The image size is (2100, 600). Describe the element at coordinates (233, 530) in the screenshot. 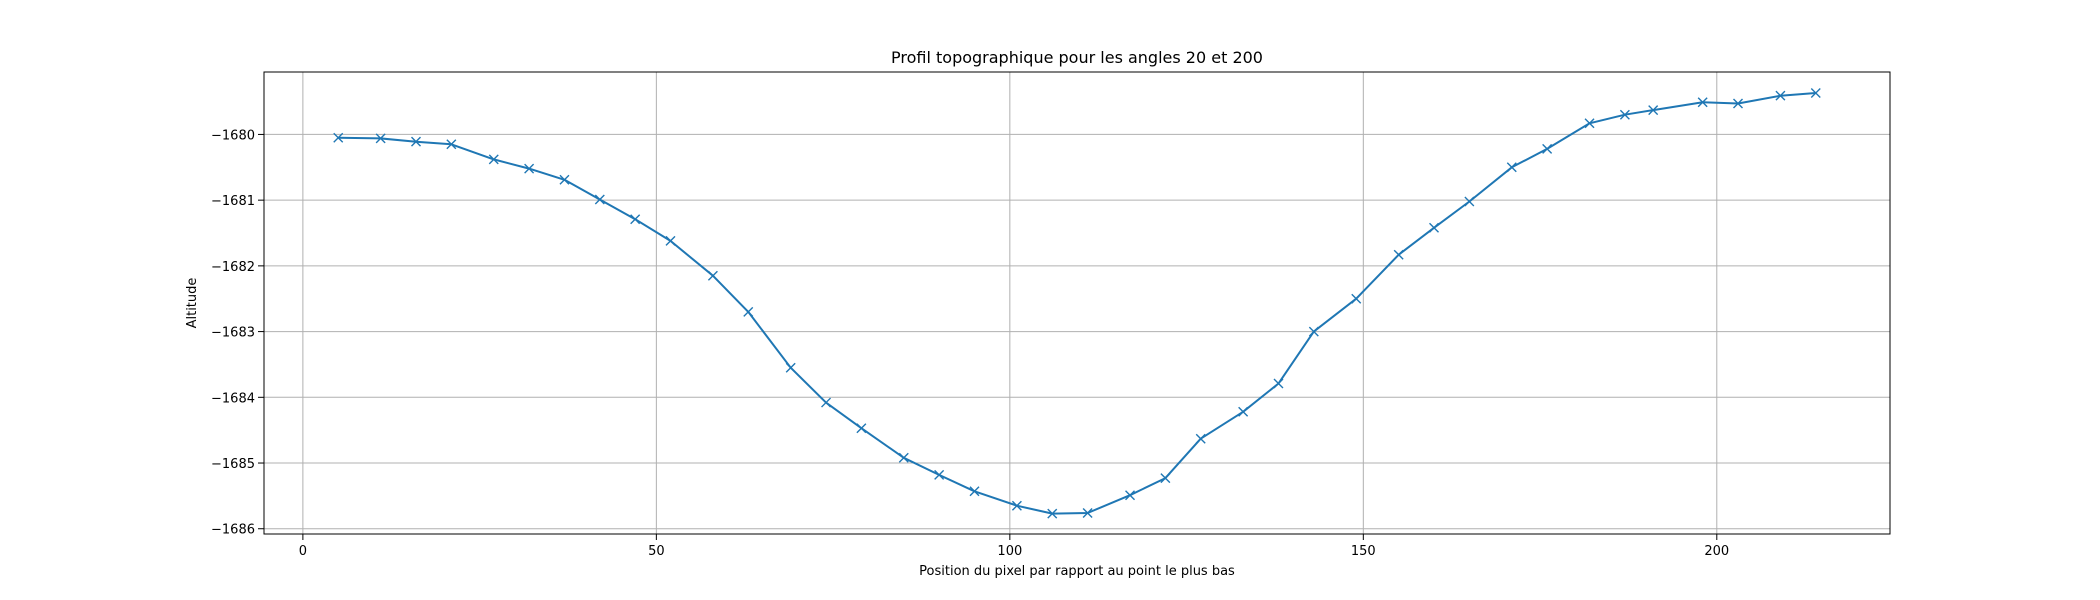

I see `y-tick-label: −1686` at that location.